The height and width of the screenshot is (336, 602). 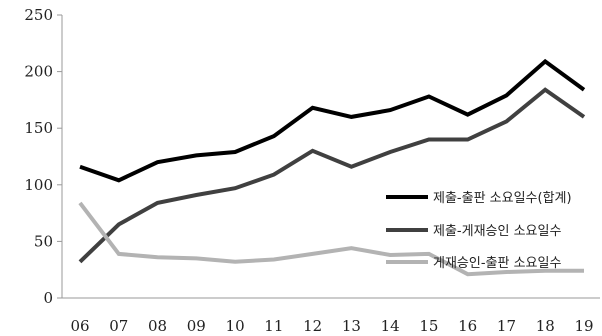 I want to click on x-tick-label: 13, so click(x=351, y=326).